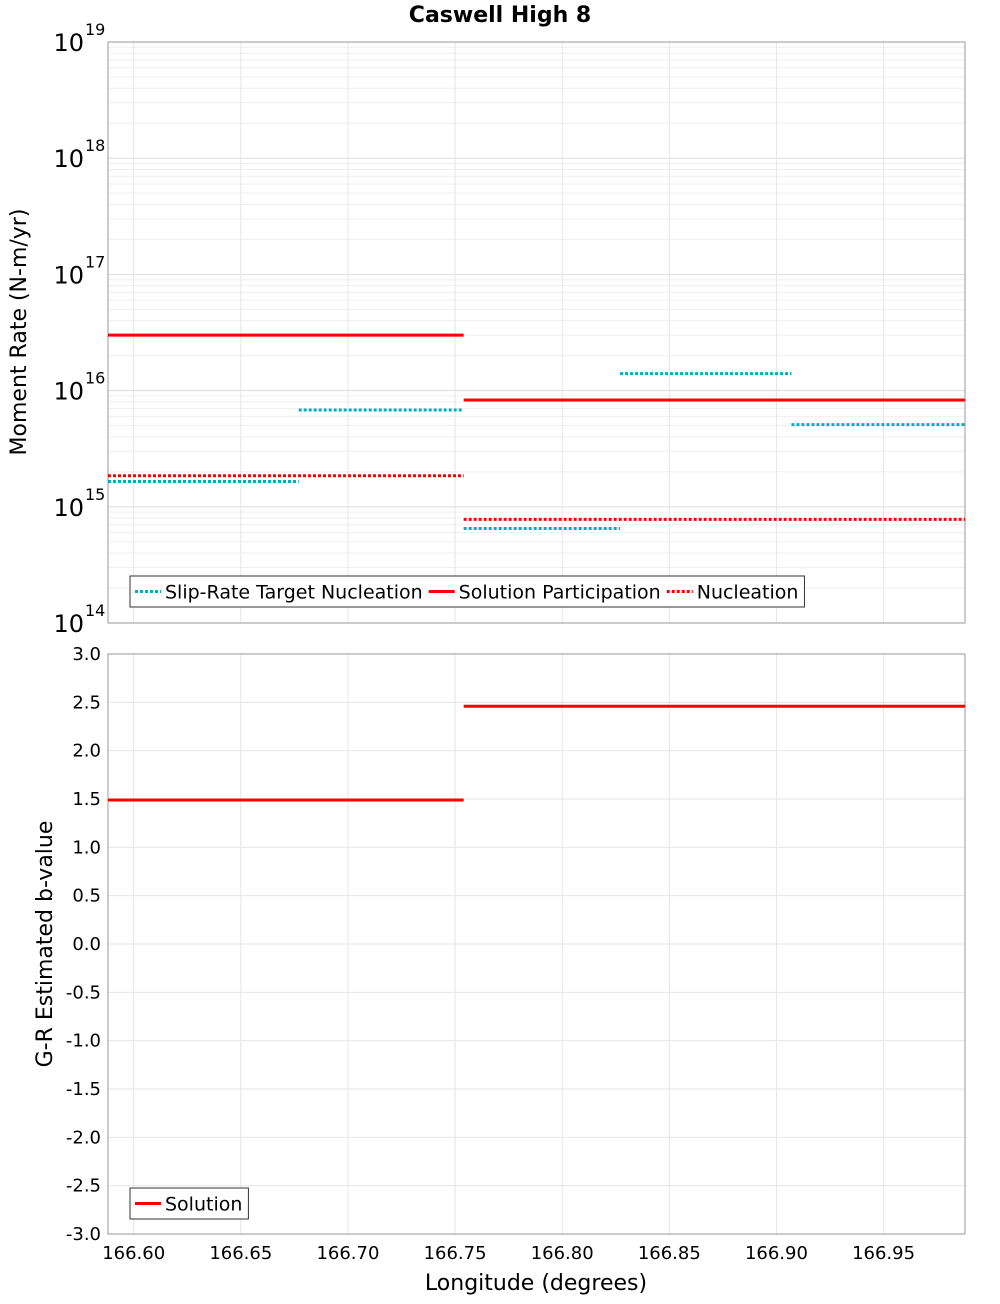 The width and height of the screenshot is (1000, 1304). I want to click on y-tick-exponent: 14, so click(95, 610).